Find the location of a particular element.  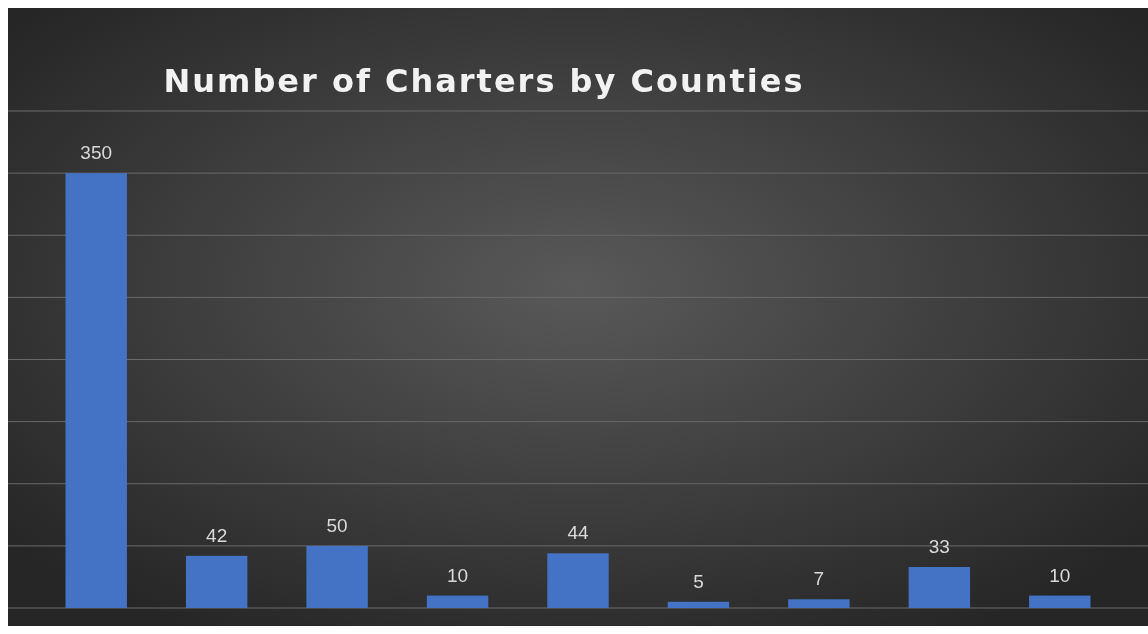

data-label: 5 is located at coordinates (698, 581).